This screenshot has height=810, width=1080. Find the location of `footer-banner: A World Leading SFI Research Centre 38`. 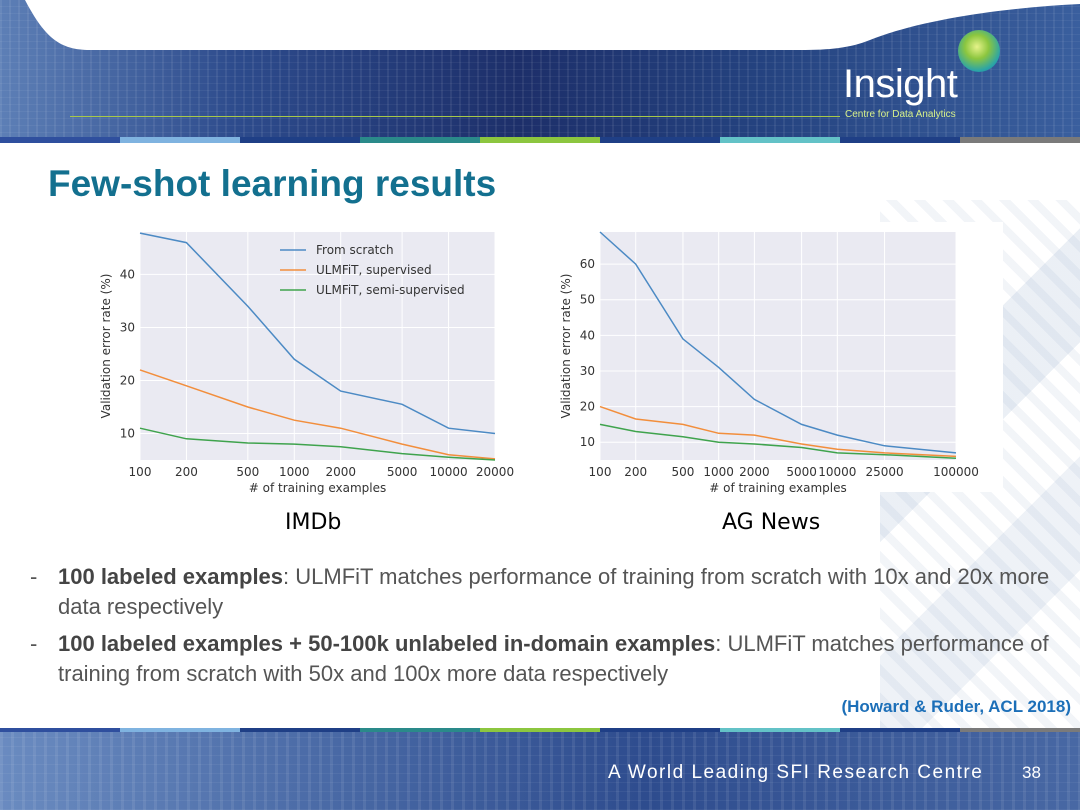

footer-banner: A World Leading SFI Research Centre 38 is located at coordinates (540, 769).